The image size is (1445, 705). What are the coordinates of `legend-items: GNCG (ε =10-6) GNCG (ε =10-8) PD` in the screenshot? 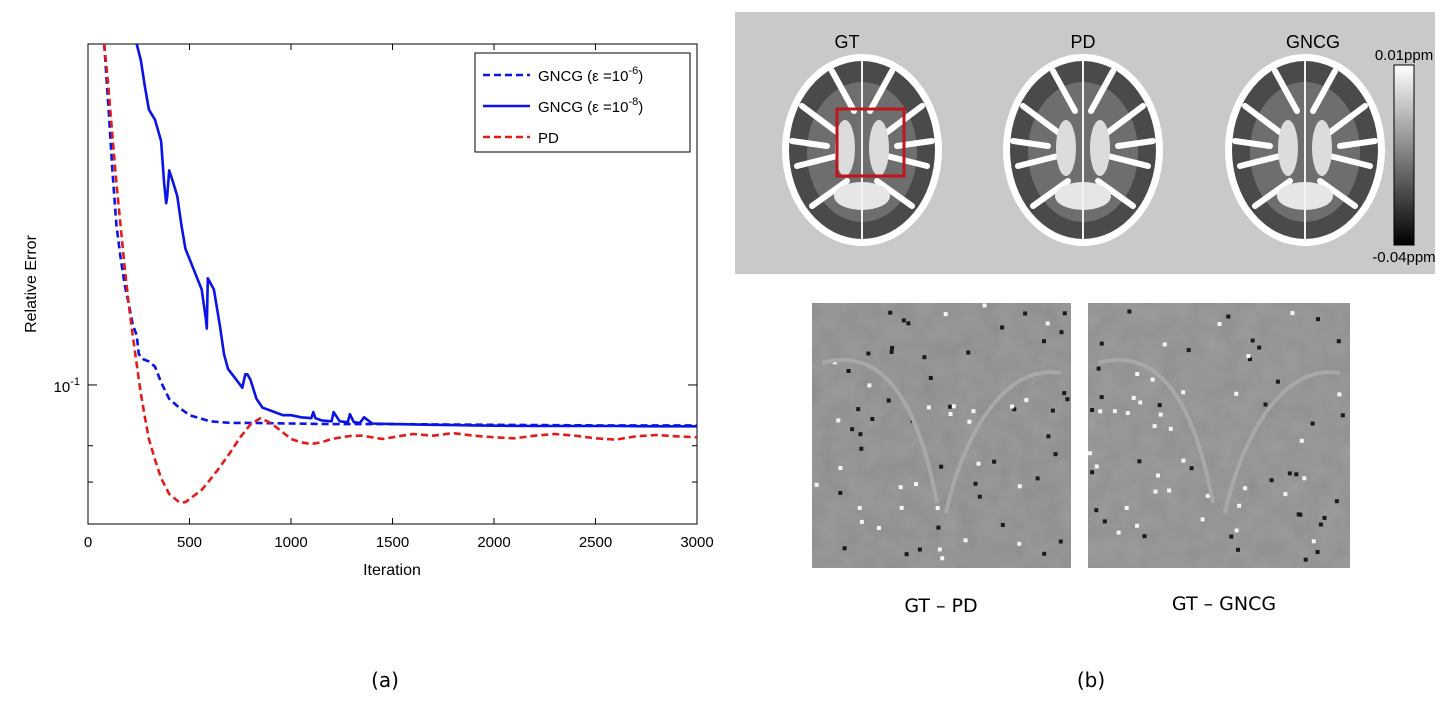 It's located at (563, 106).